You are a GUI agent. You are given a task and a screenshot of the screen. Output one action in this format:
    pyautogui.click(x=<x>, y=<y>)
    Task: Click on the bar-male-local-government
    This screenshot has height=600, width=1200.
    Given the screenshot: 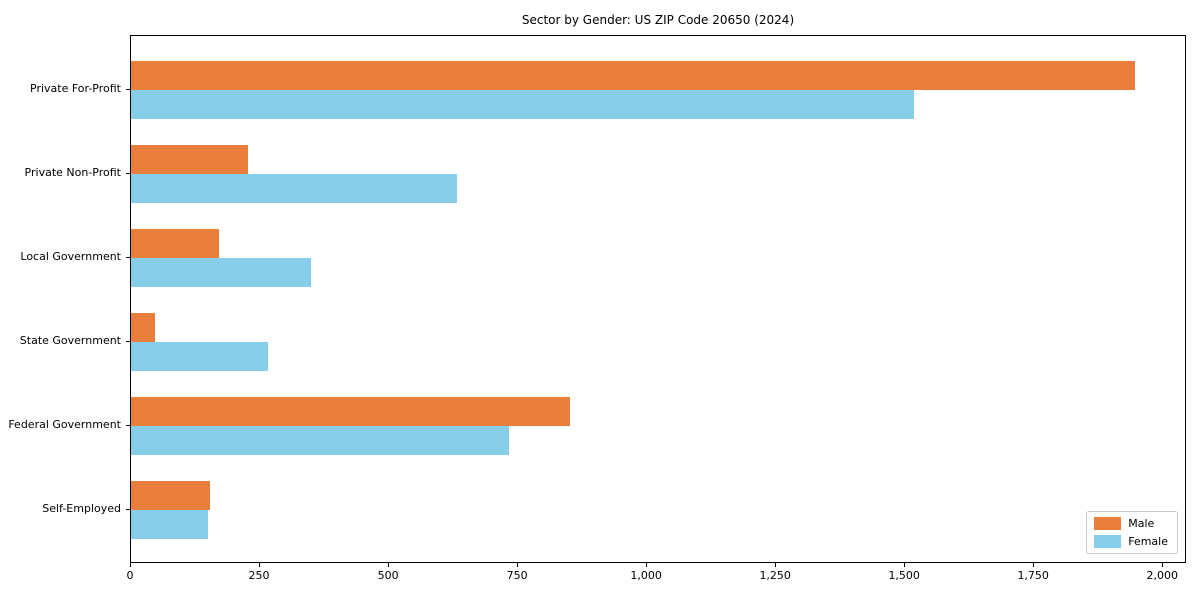 What is the action you would take?
    pyautogui.click(x=175, y=243)
    